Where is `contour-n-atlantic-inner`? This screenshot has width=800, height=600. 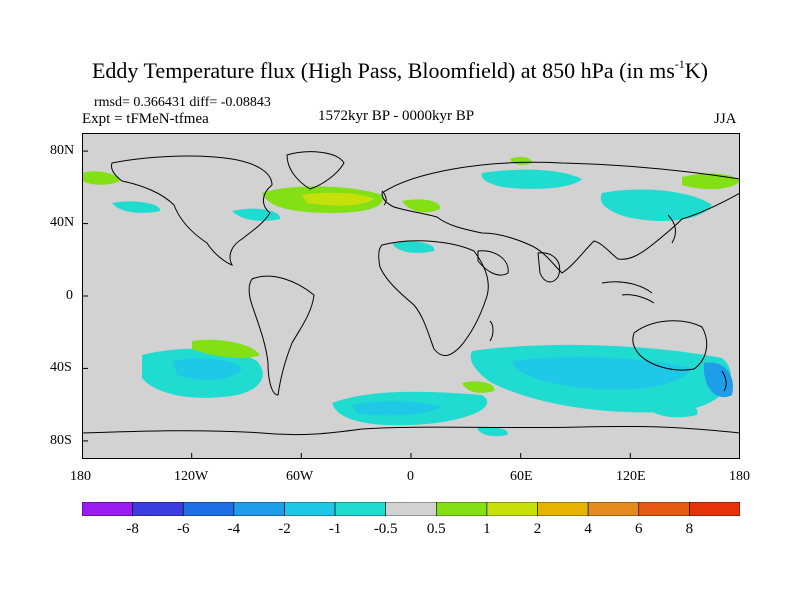 contour-n-atlantic-inner is located at coordinates (338, 199).